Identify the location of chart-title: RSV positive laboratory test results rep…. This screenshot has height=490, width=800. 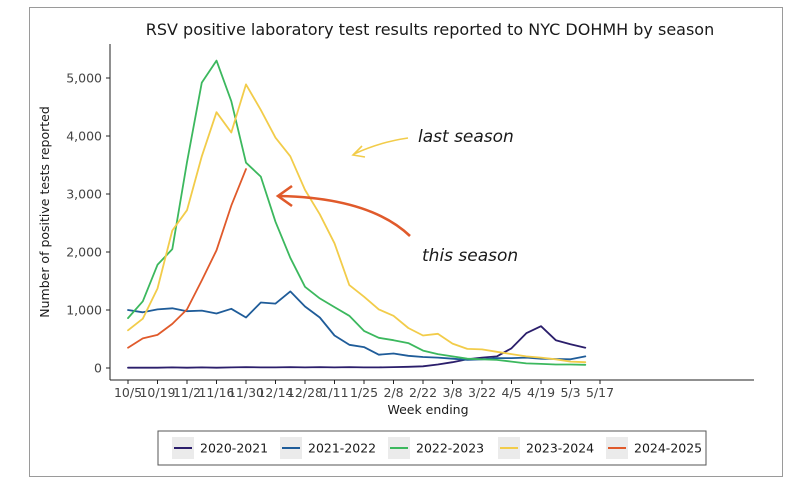
(430, 29).